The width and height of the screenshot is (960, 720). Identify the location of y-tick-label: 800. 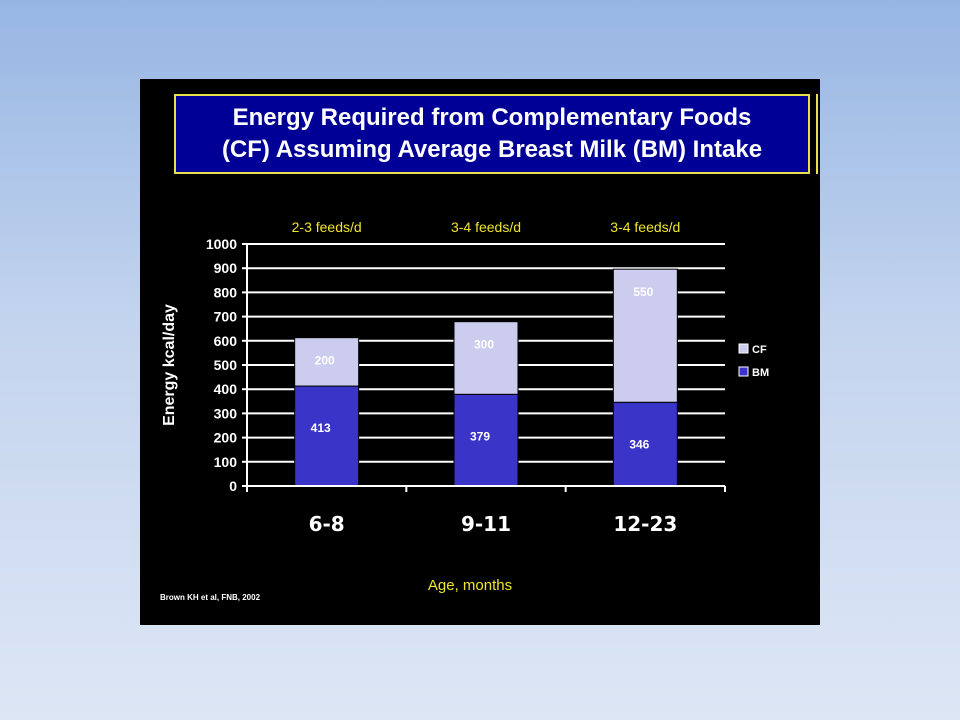
(226, 292).